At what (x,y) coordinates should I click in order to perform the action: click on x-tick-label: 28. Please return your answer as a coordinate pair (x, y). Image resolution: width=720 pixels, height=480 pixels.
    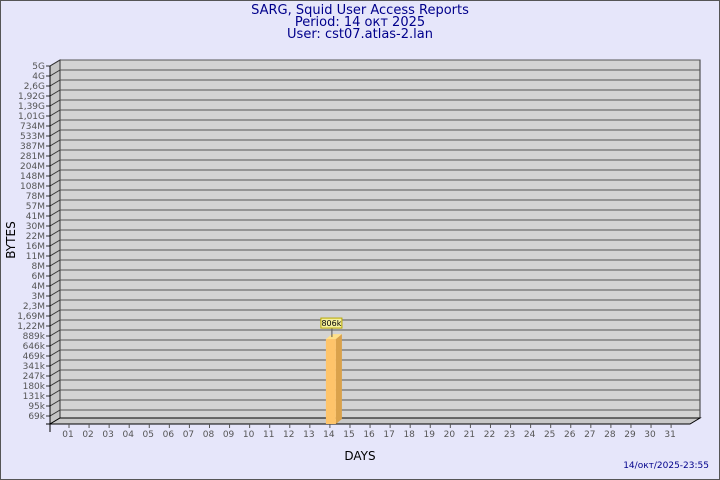
    Looking at the image, I should click on (610, 435).